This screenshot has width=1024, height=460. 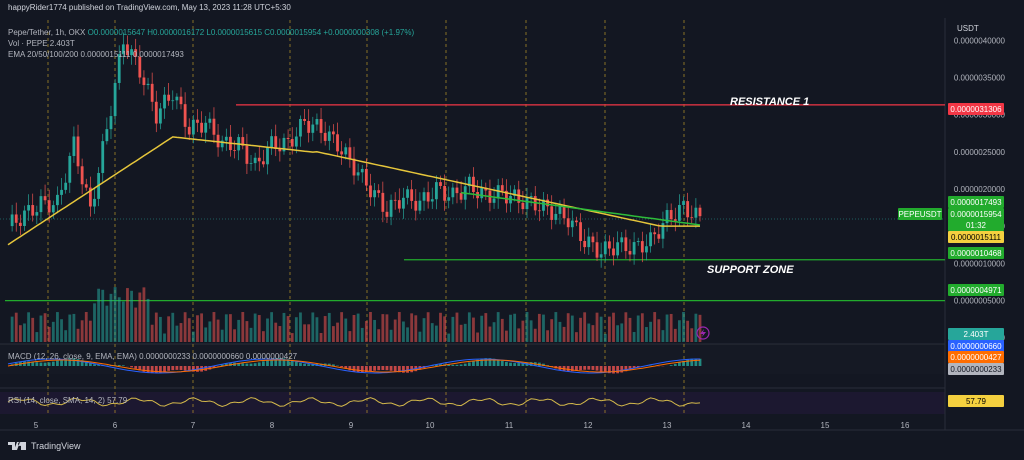 What do you see at coordinates (976, 369) in the screenshot?
I see `macd-value-grey-box` at bounding box center [976, 369].